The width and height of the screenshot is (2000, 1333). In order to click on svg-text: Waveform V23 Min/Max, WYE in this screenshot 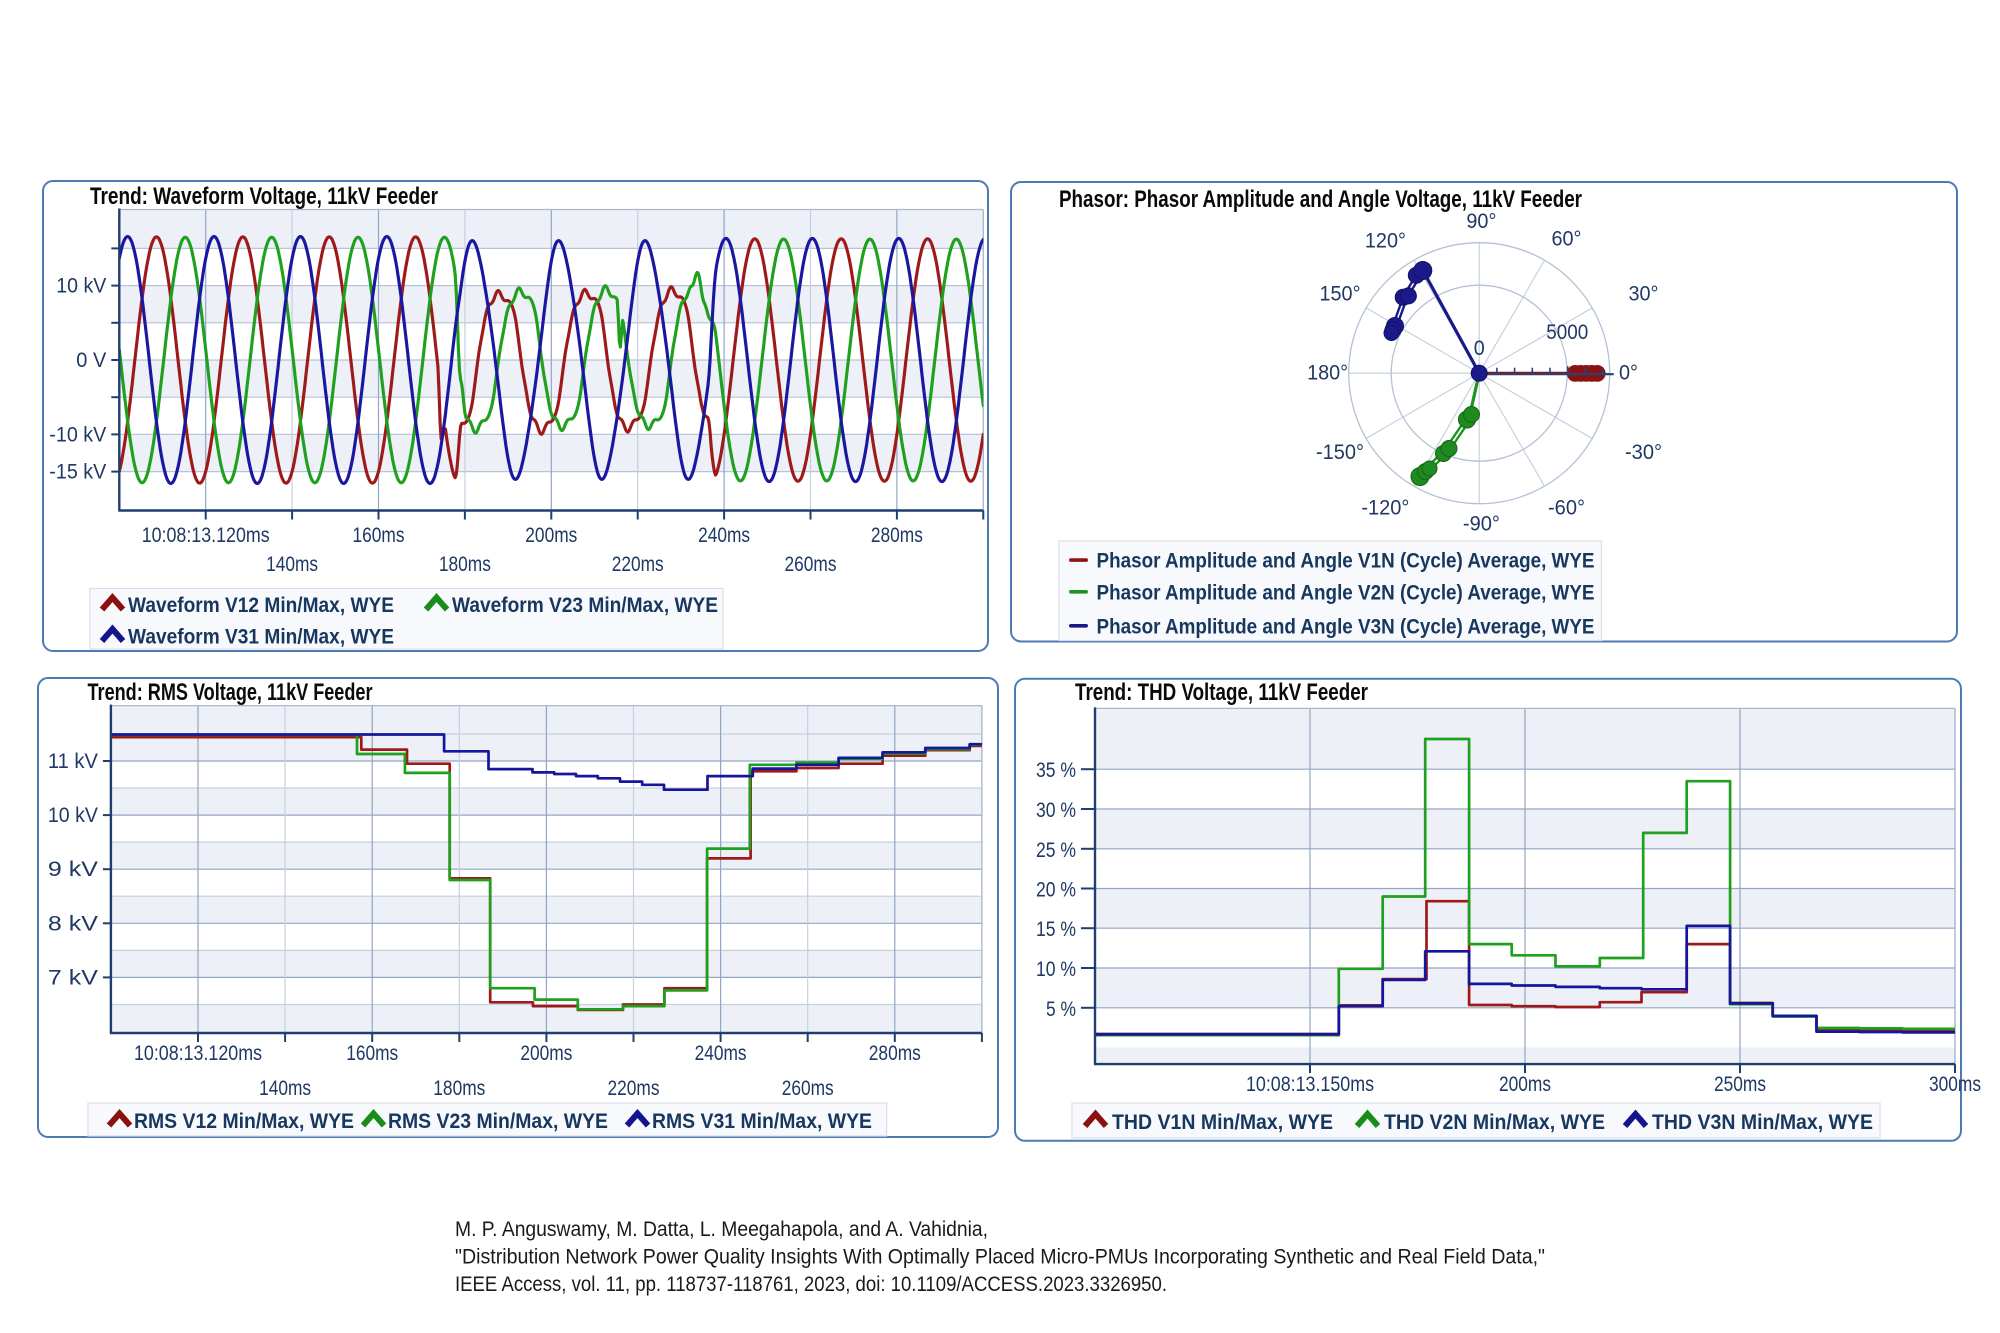, I will do `click(585, 605)`.